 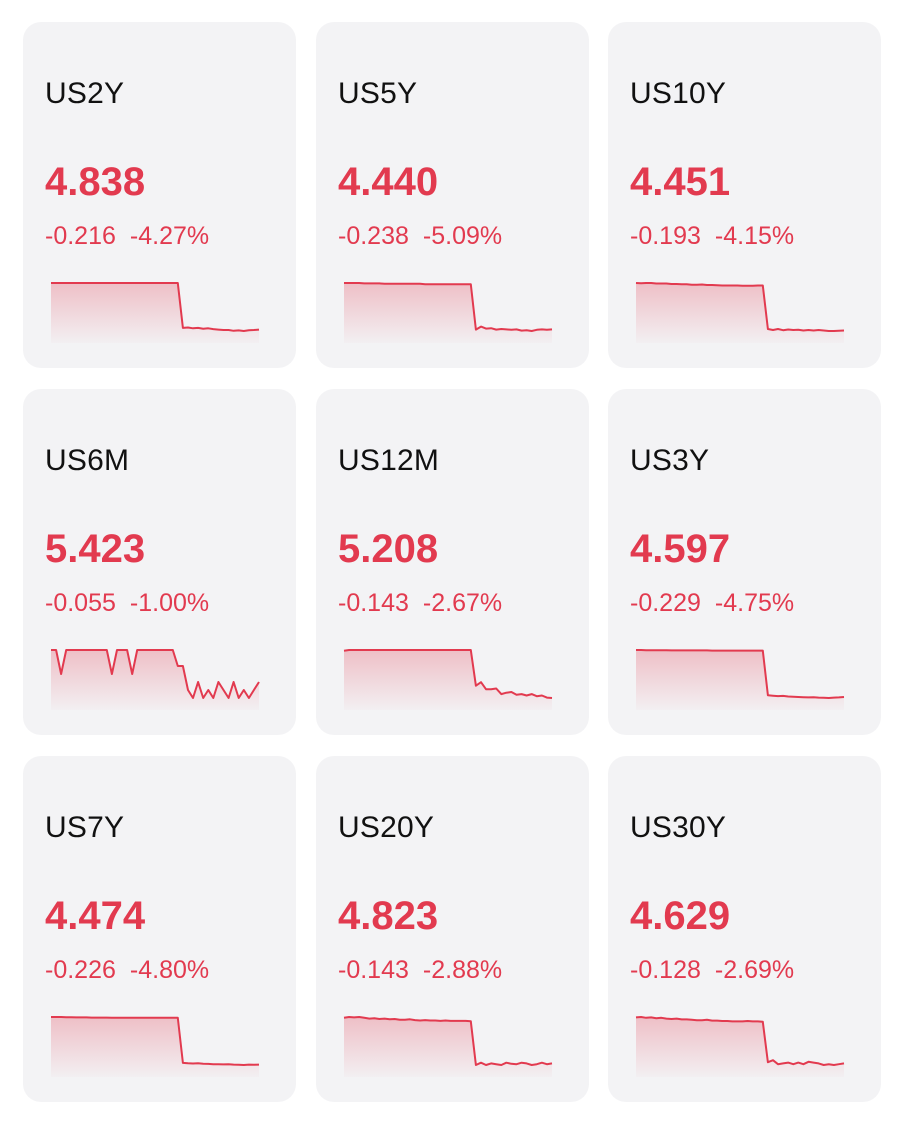 What do you see at coordinates (678, 93) in the screenshot?
I see `symbol-label: US10Y` at bounding box center [678, 93].